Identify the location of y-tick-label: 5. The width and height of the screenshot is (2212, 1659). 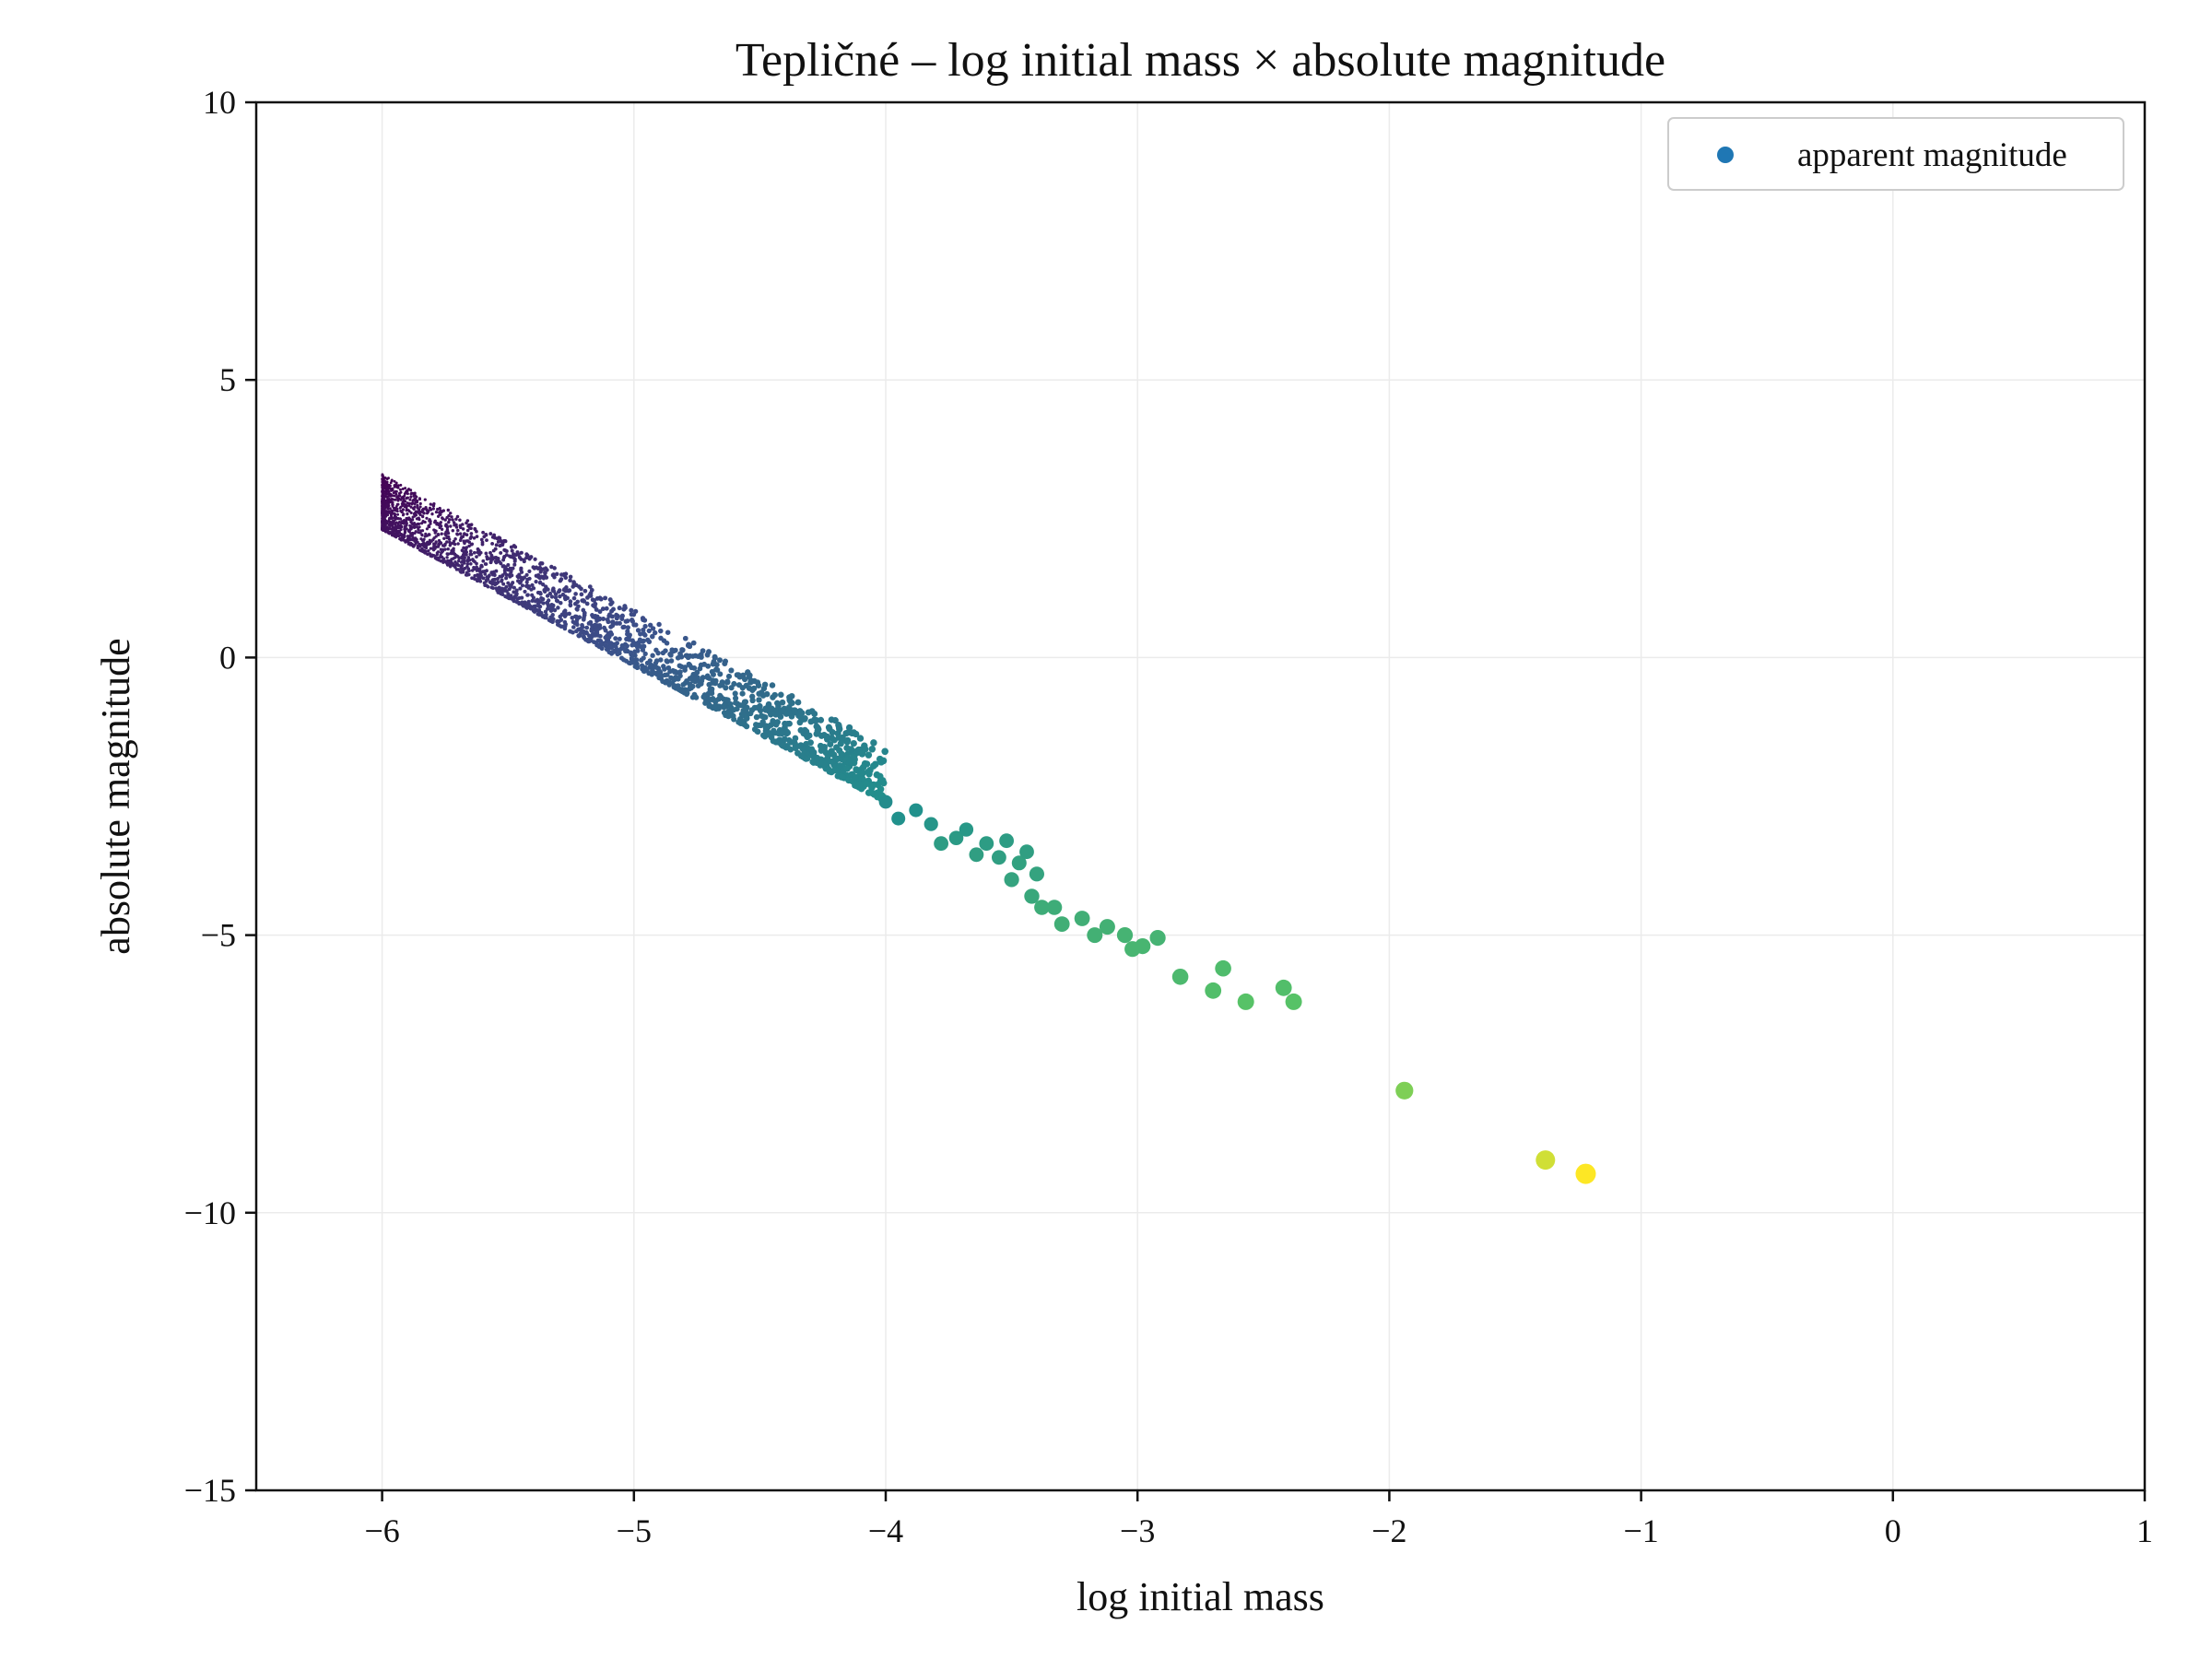
(227, 379).